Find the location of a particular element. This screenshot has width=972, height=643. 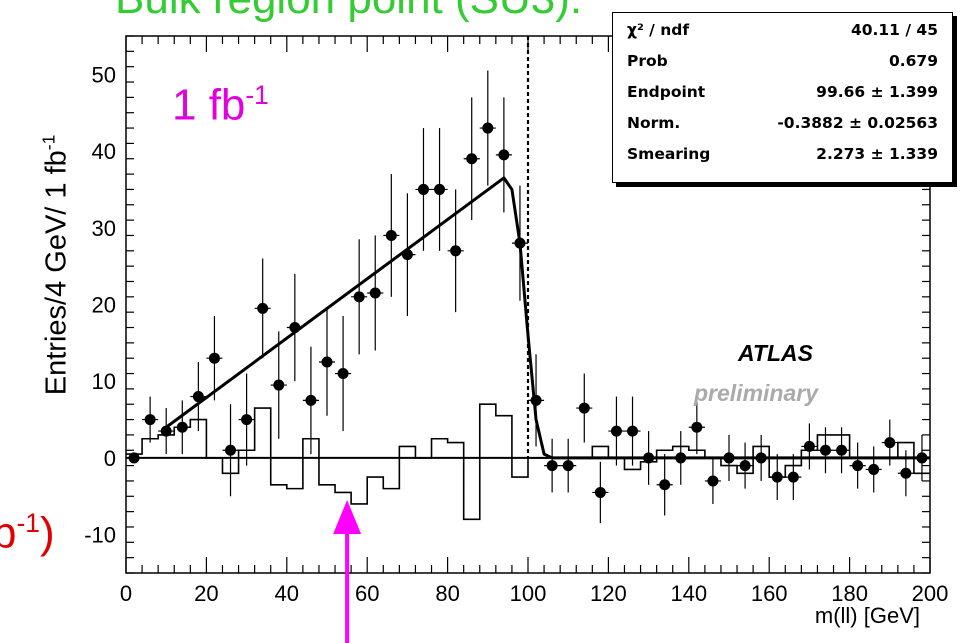

edge-base: b is located at coordinates (8, 533).